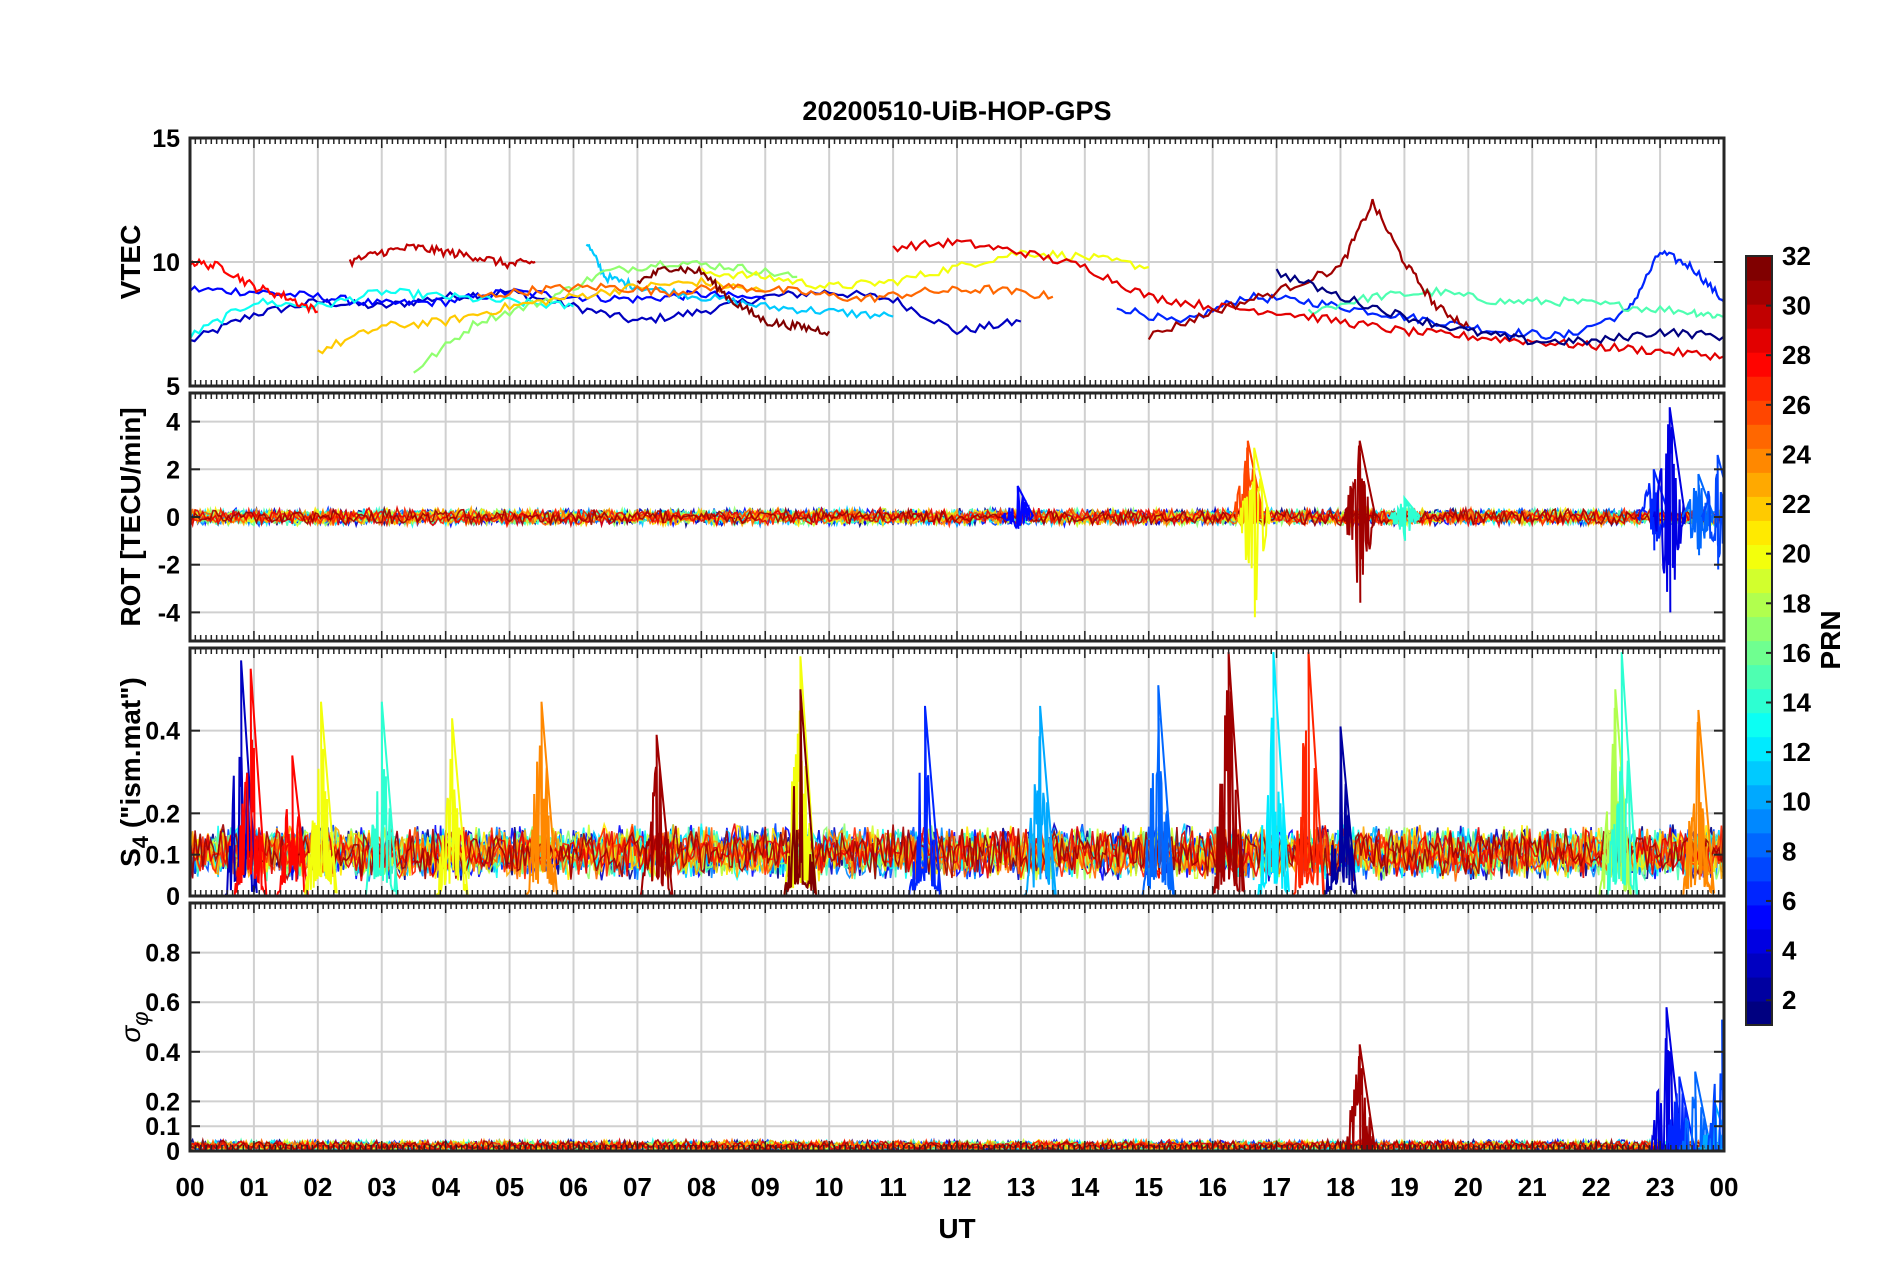  I want to click on y-tick-label: -4, so click(169, 613).